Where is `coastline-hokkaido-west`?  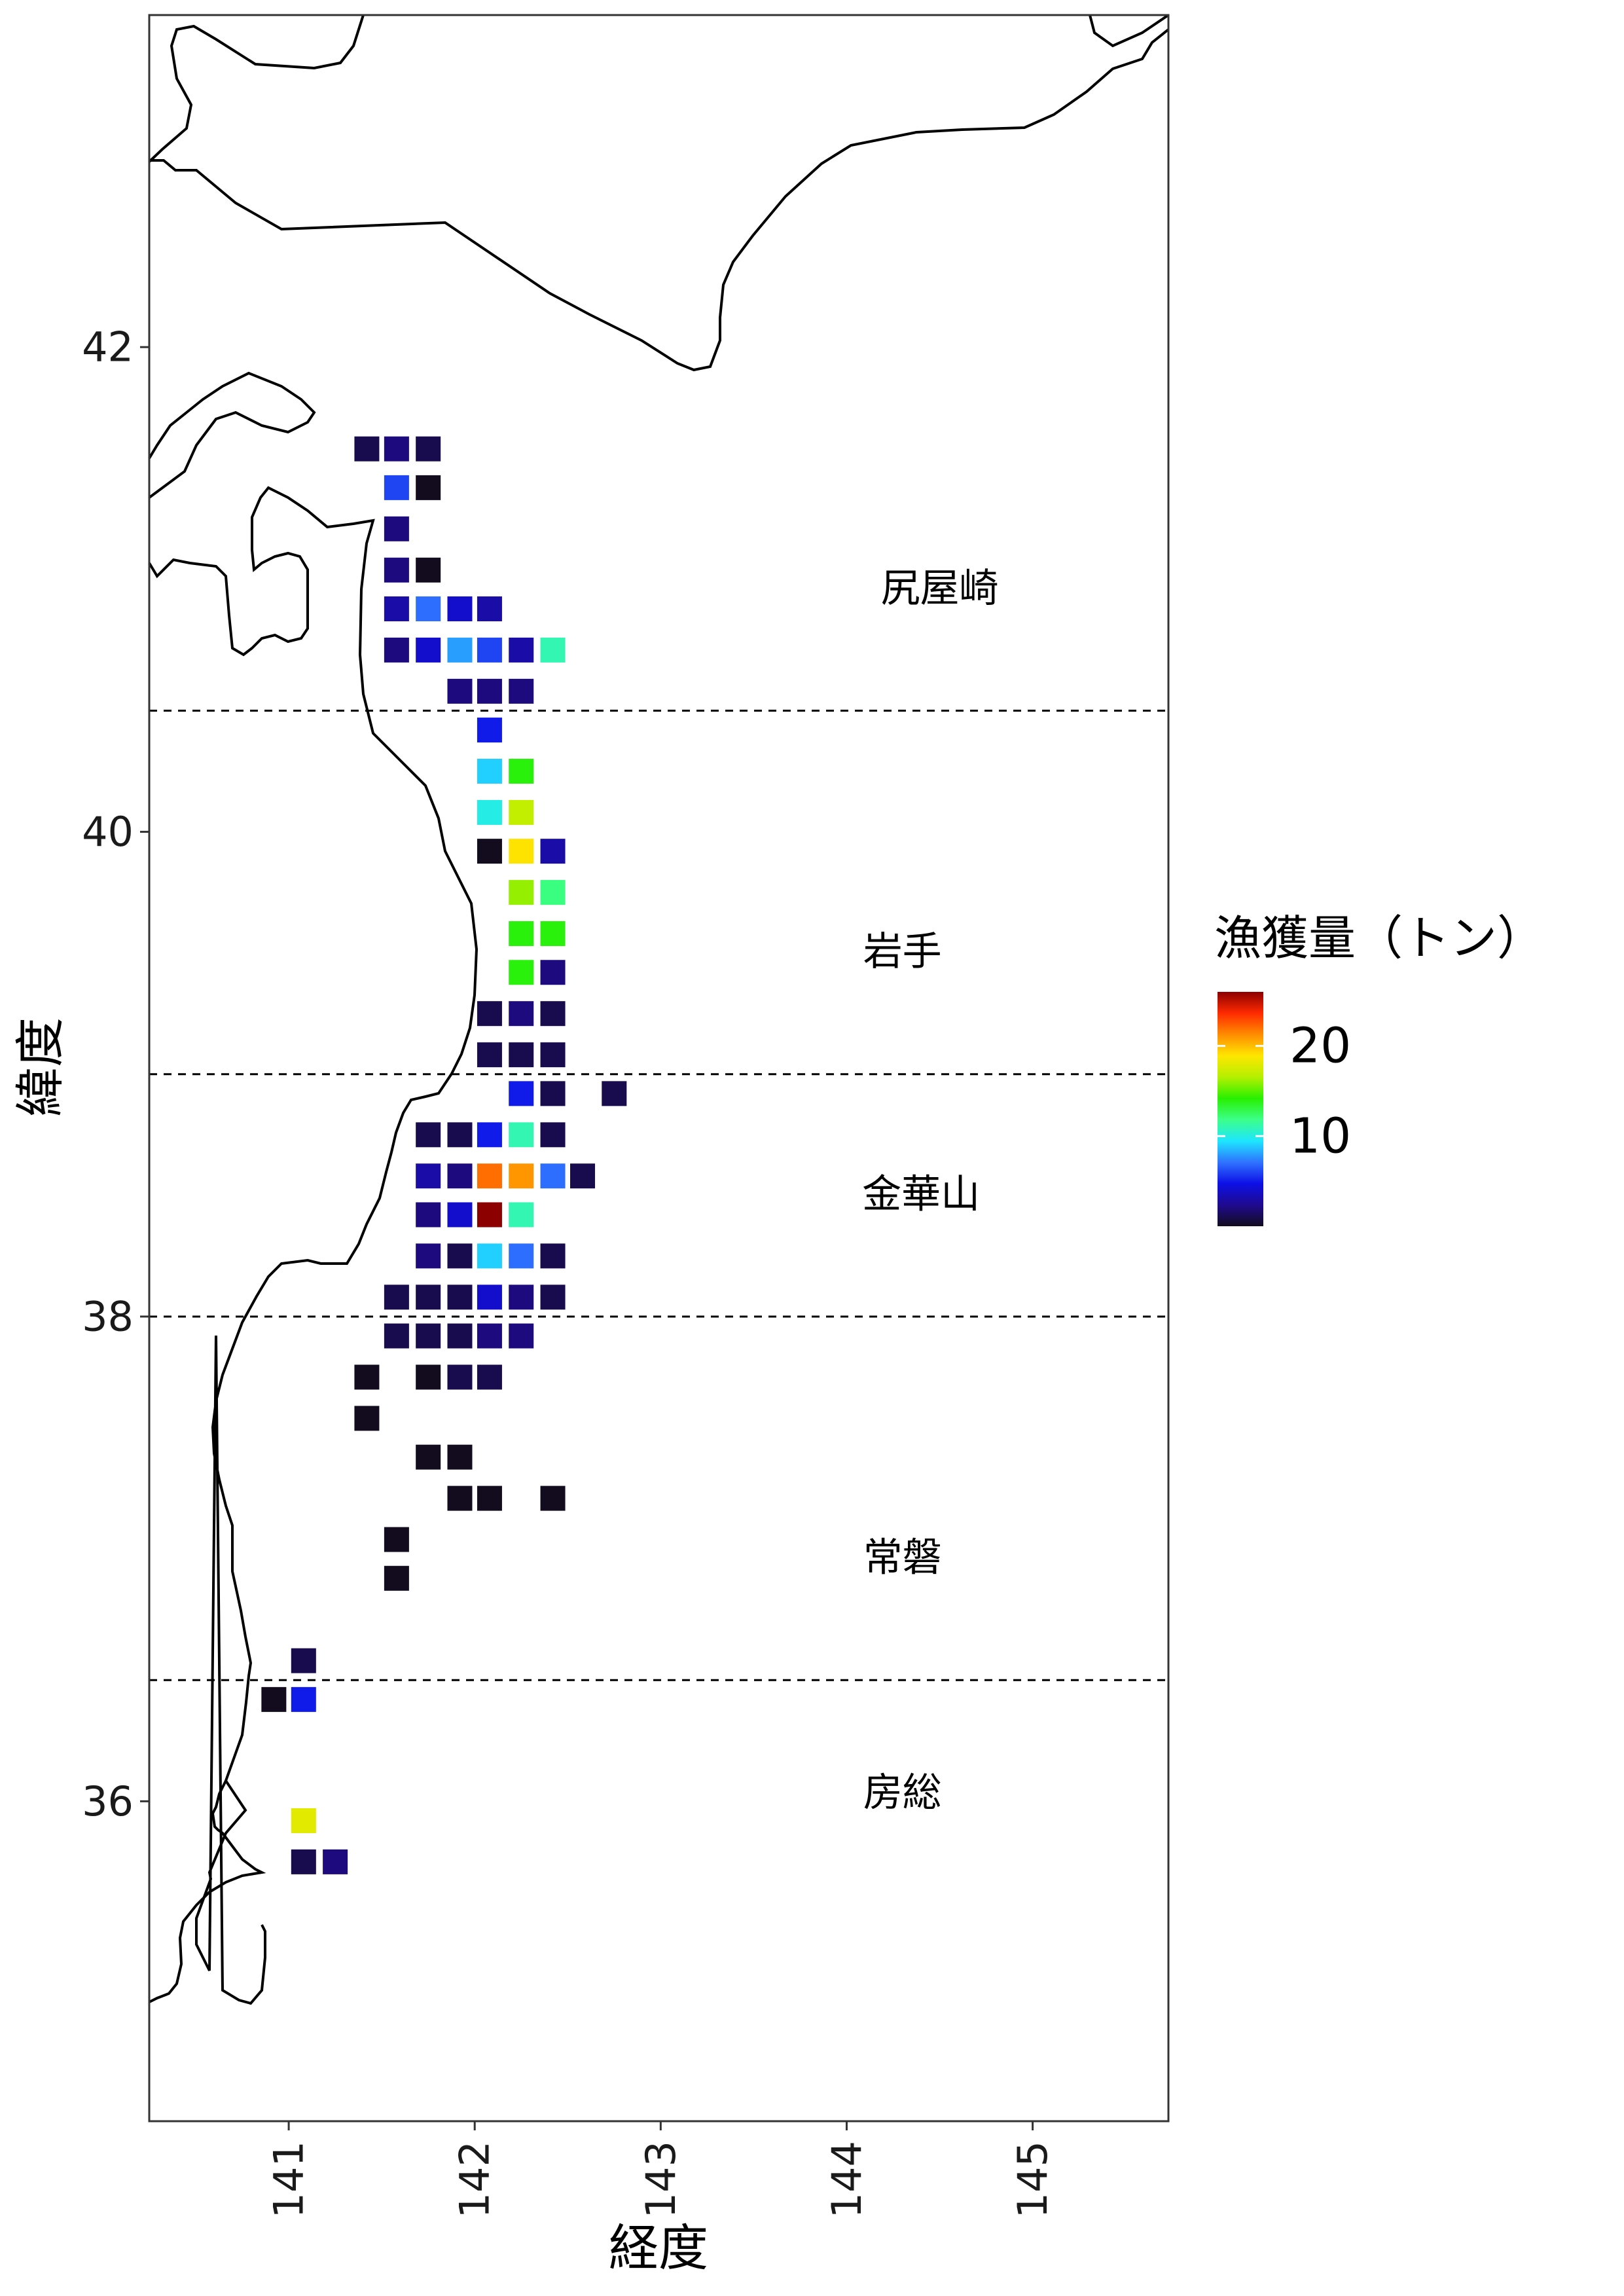 coastline-hokkaido-west is located at coordinates (256, 88).